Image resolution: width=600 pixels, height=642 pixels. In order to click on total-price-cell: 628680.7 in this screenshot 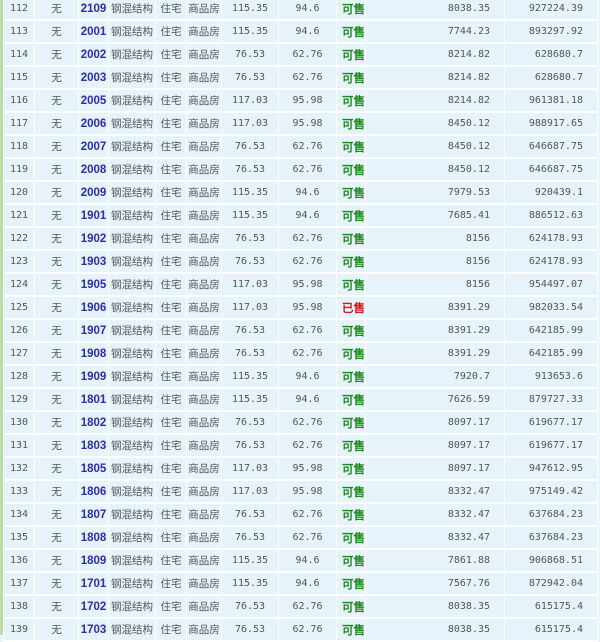, I will do `click(551, 55)`.